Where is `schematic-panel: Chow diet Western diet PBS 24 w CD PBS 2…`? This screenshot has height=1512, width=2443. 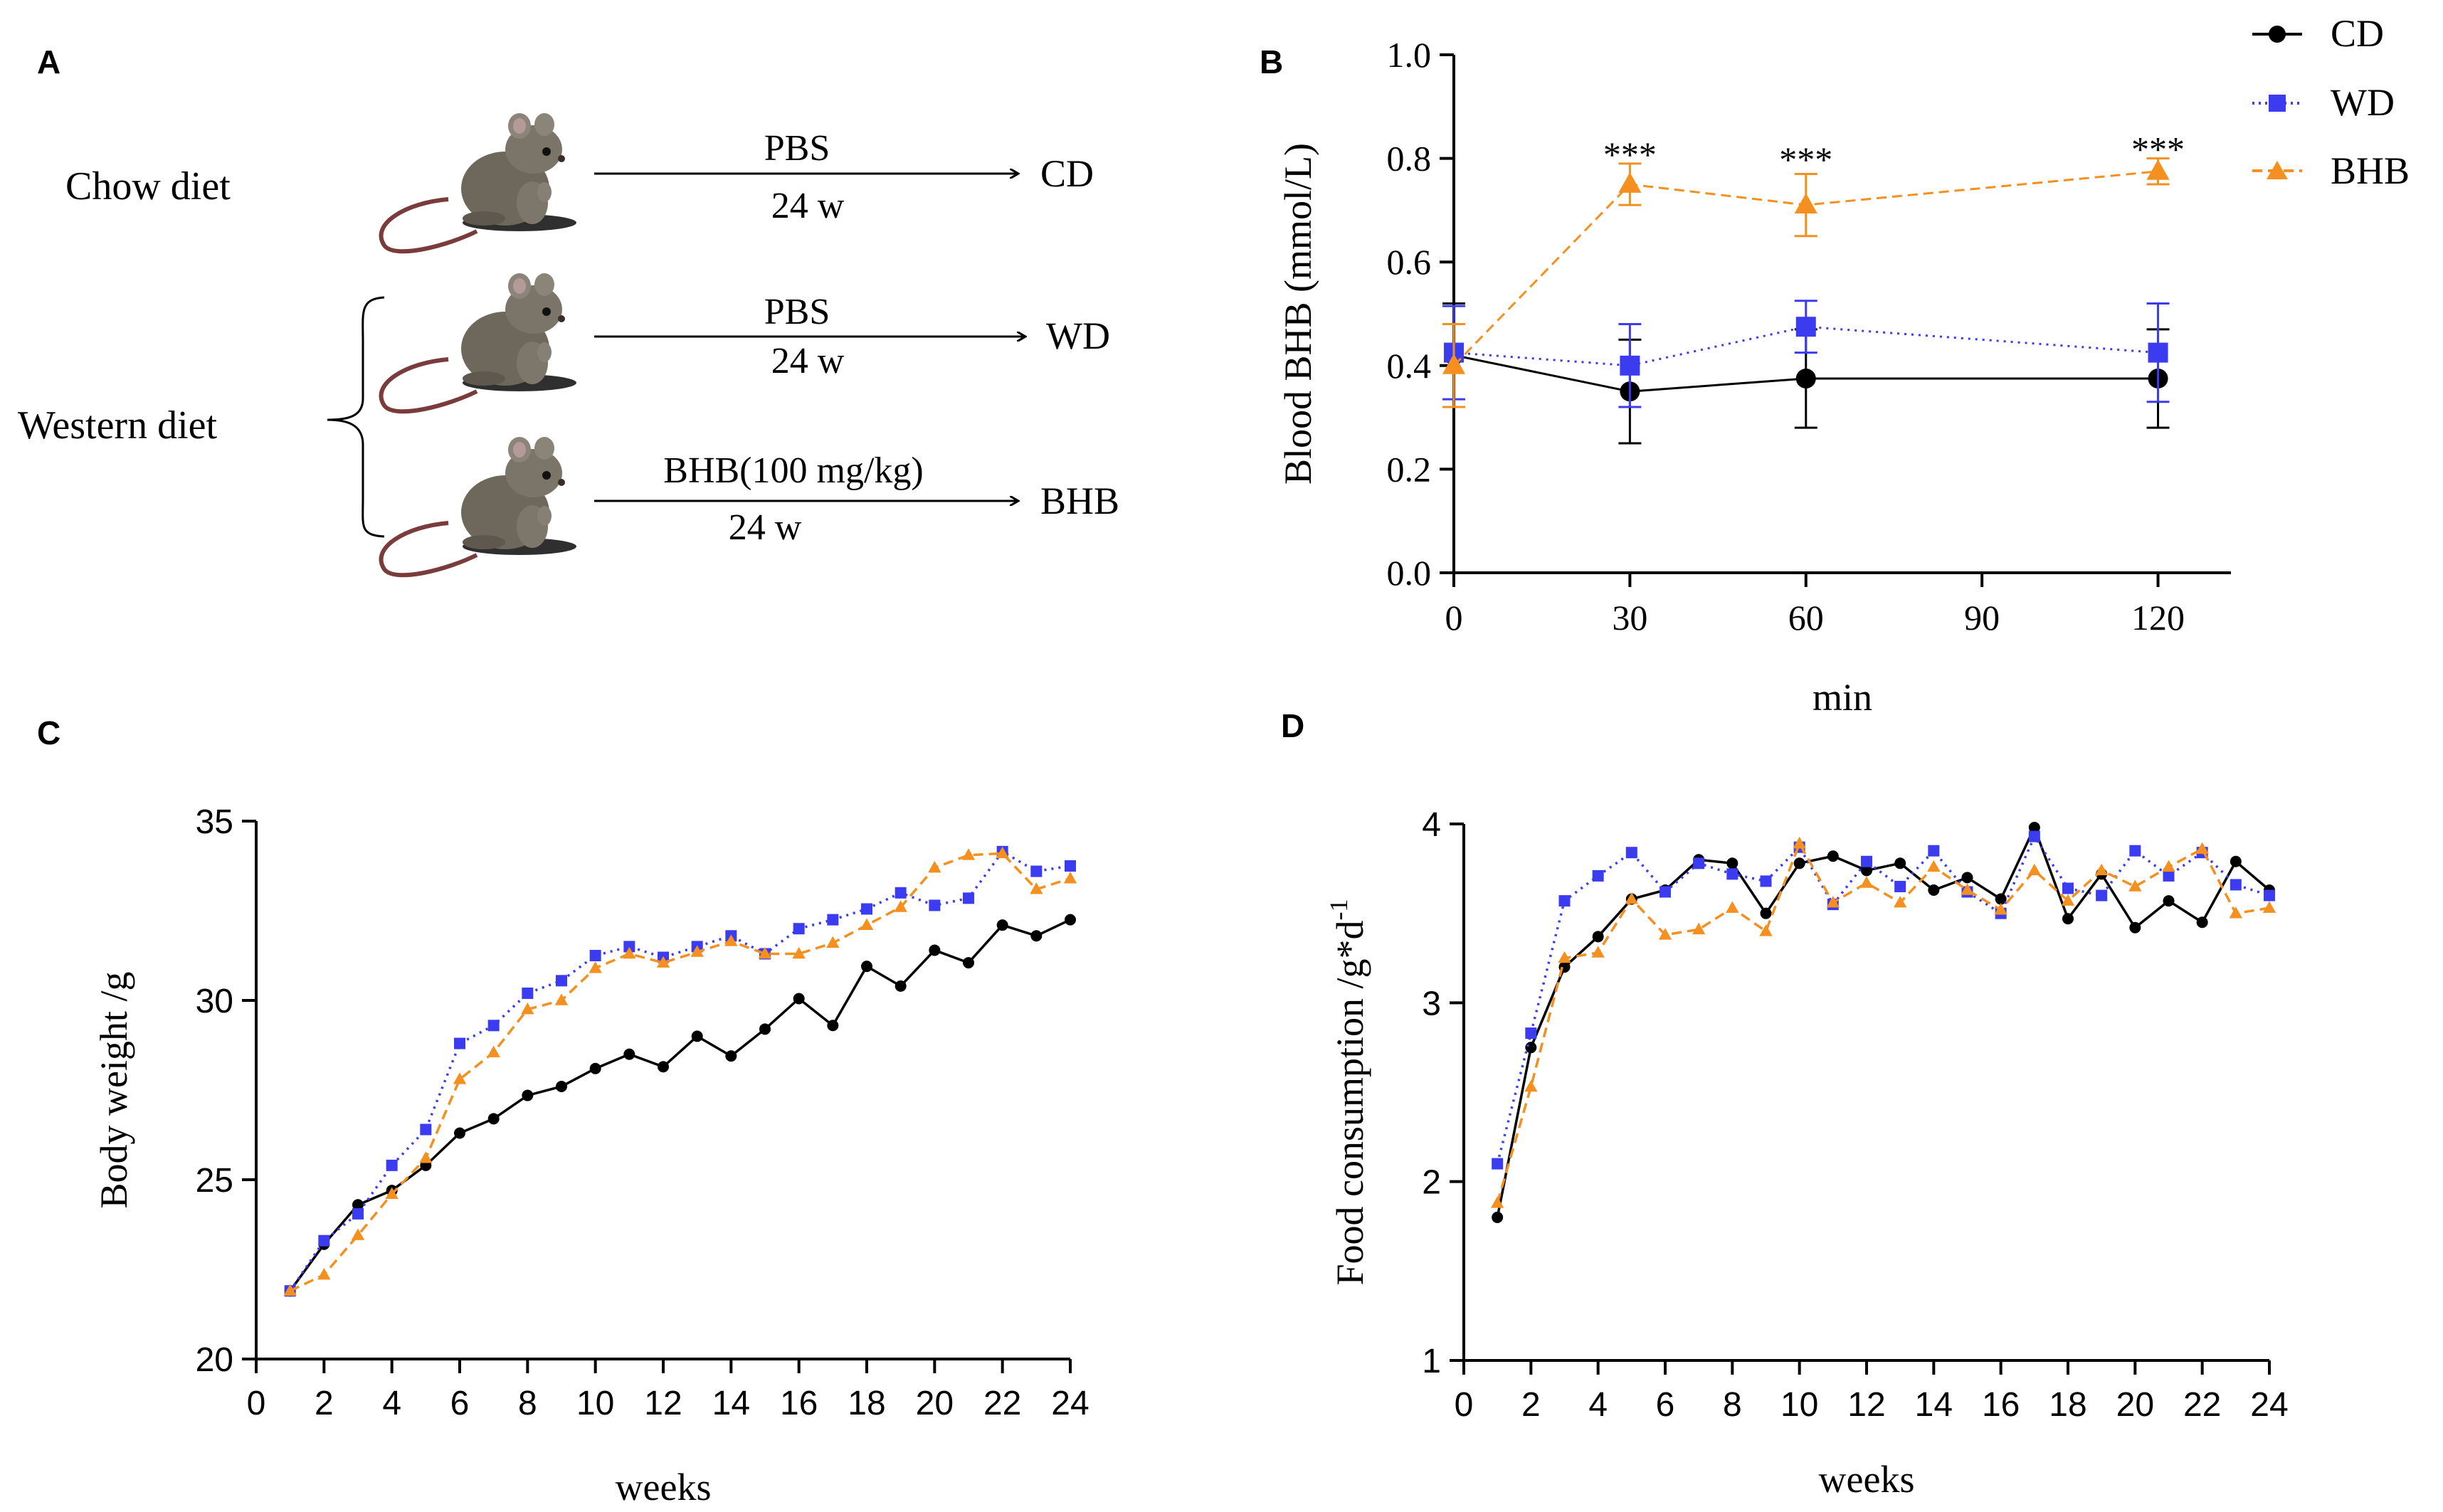
schematic-panel: Chow diet Western diet PBS 24 w CD PBS 2… is located at coordinates (568, 344).